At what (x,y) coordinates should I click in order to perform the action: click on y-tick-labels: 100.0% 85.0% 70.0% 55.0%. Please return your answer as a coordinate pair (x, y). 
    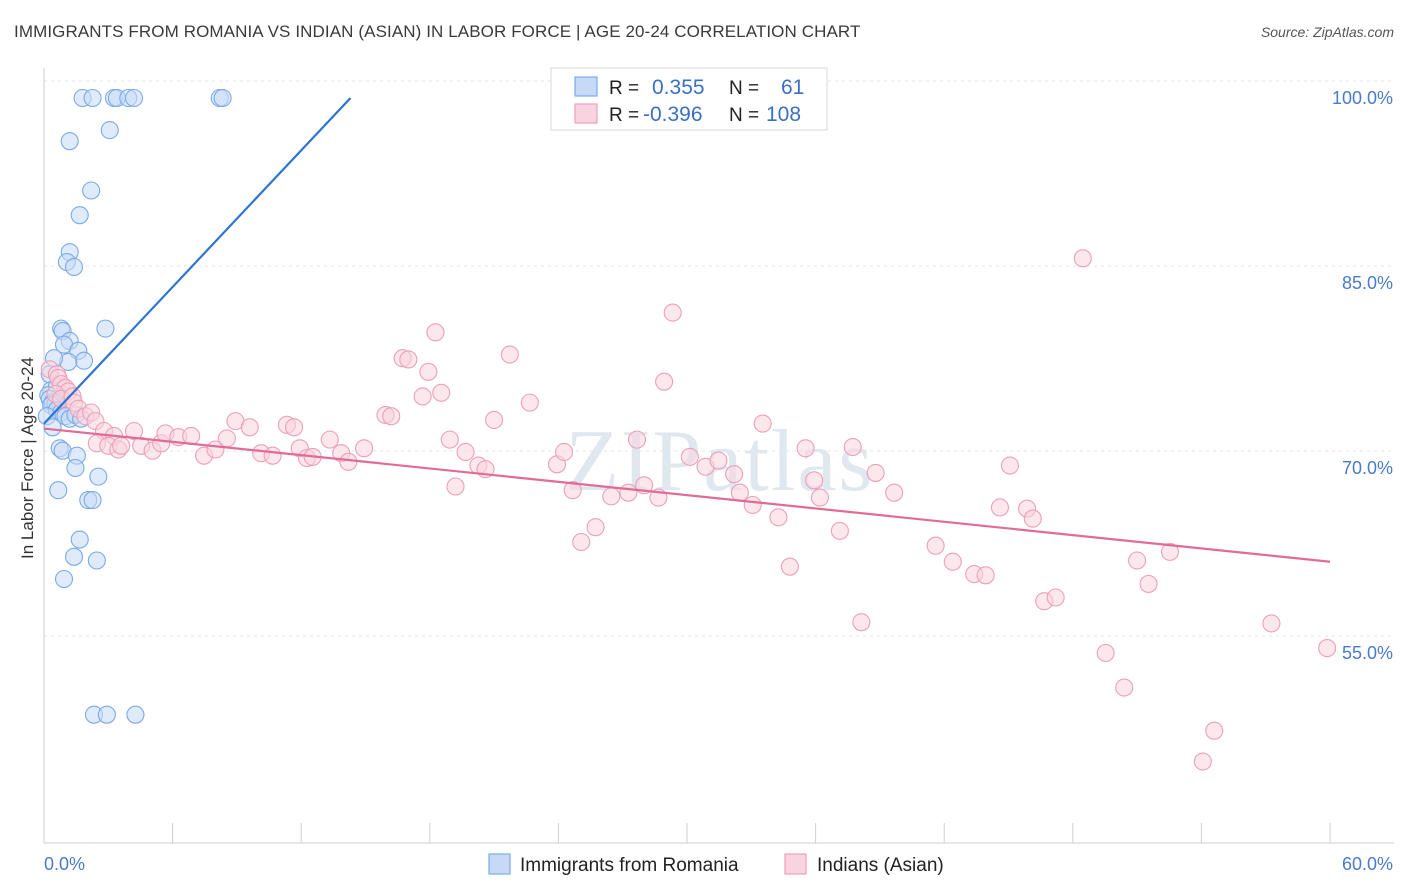
    Looking at the image, I should click on (1362, 375).